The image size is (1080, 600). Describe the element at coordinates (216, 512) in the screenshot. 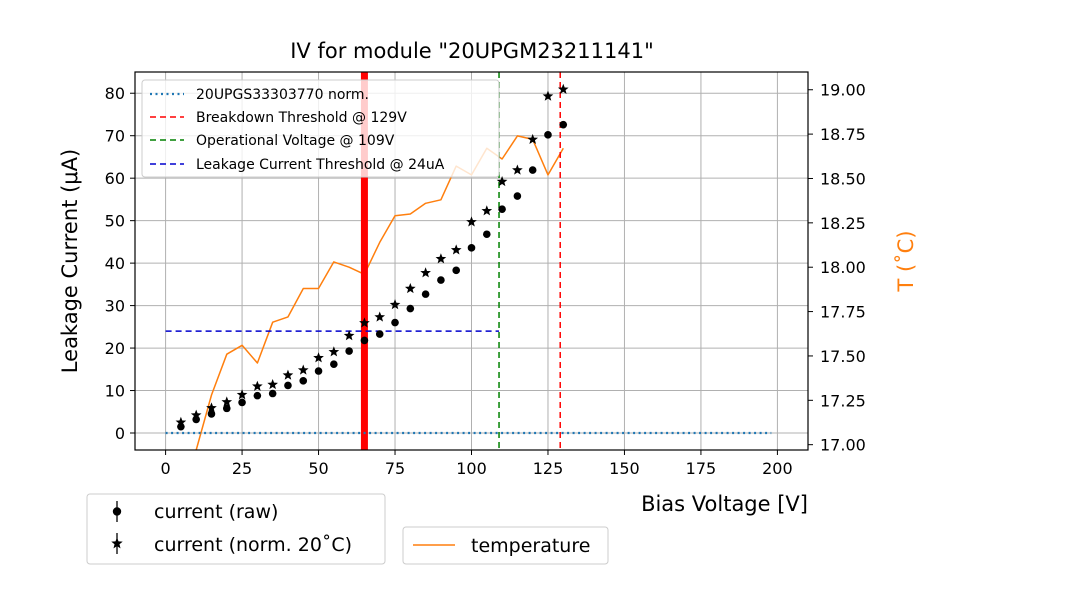

I see `legend-label-raw: current (raw)` at that location.